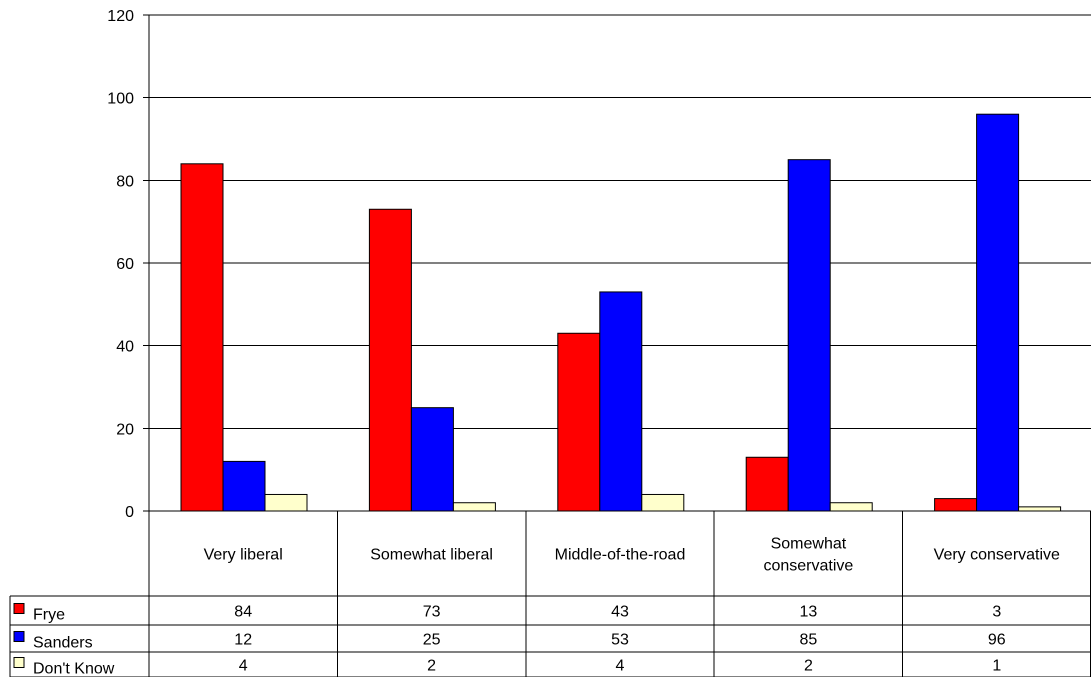 The image size is (1091, 677). What do you see at coordinates (120, 99) in the screenshot?
I see `y-tick-label: 100` at bounding box center [120, 99].